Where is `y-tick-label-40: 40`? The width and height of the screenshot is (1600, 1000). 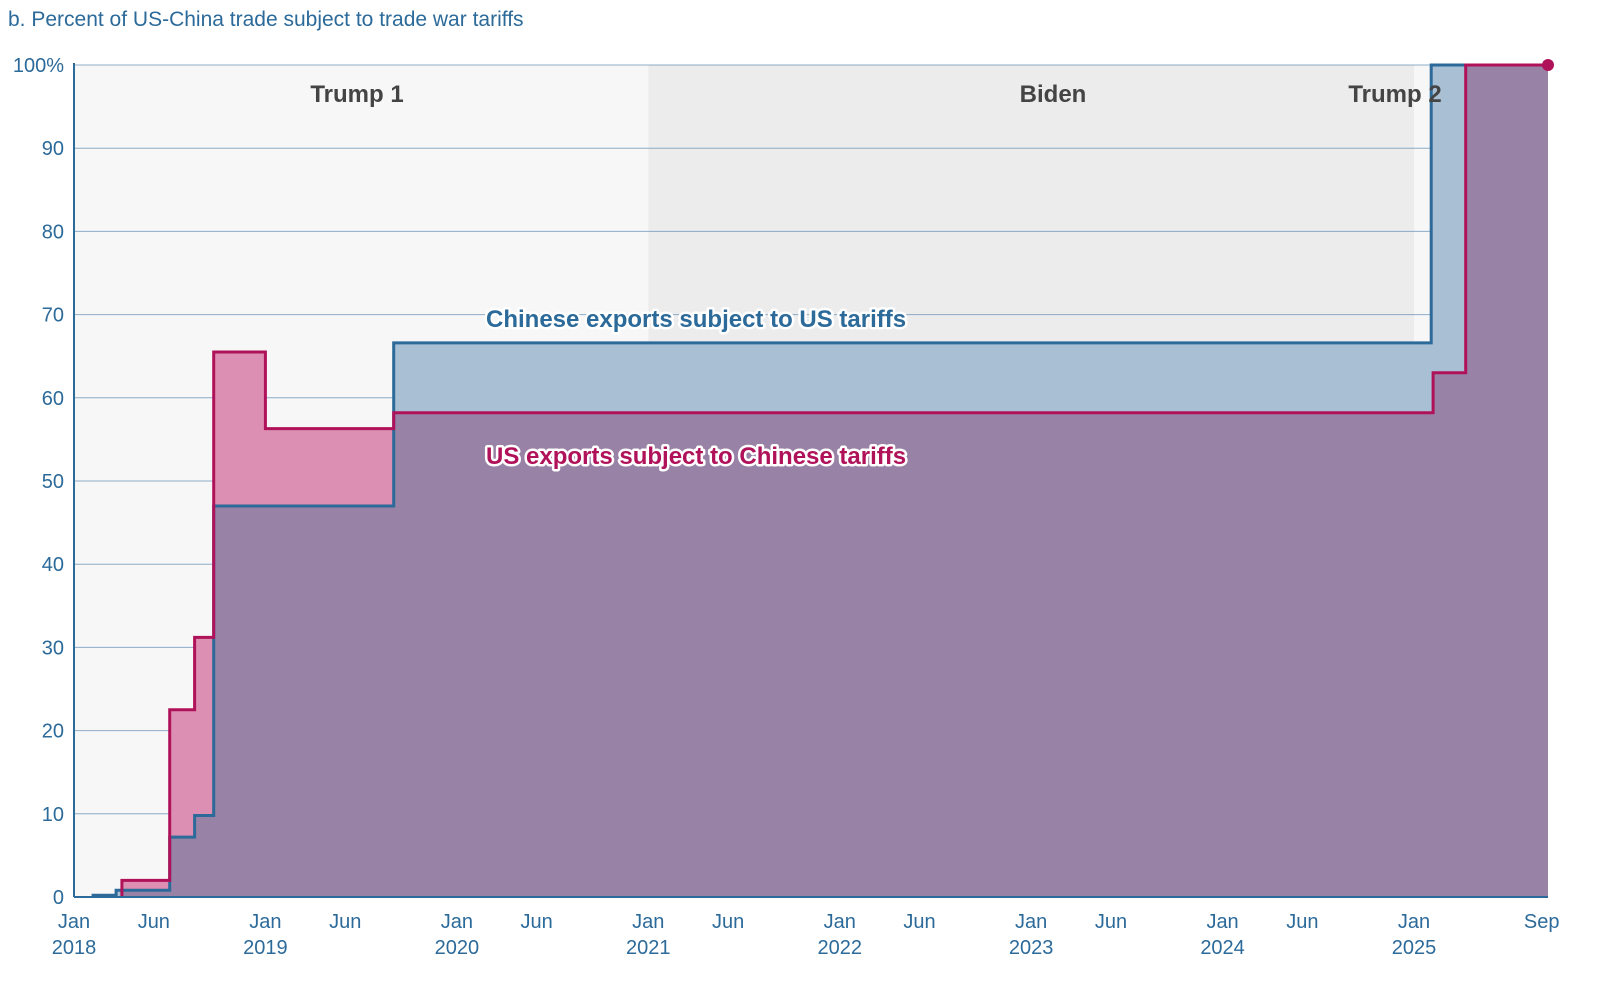
y-tick-label-40: 40 is located at coordinates (53, 565).